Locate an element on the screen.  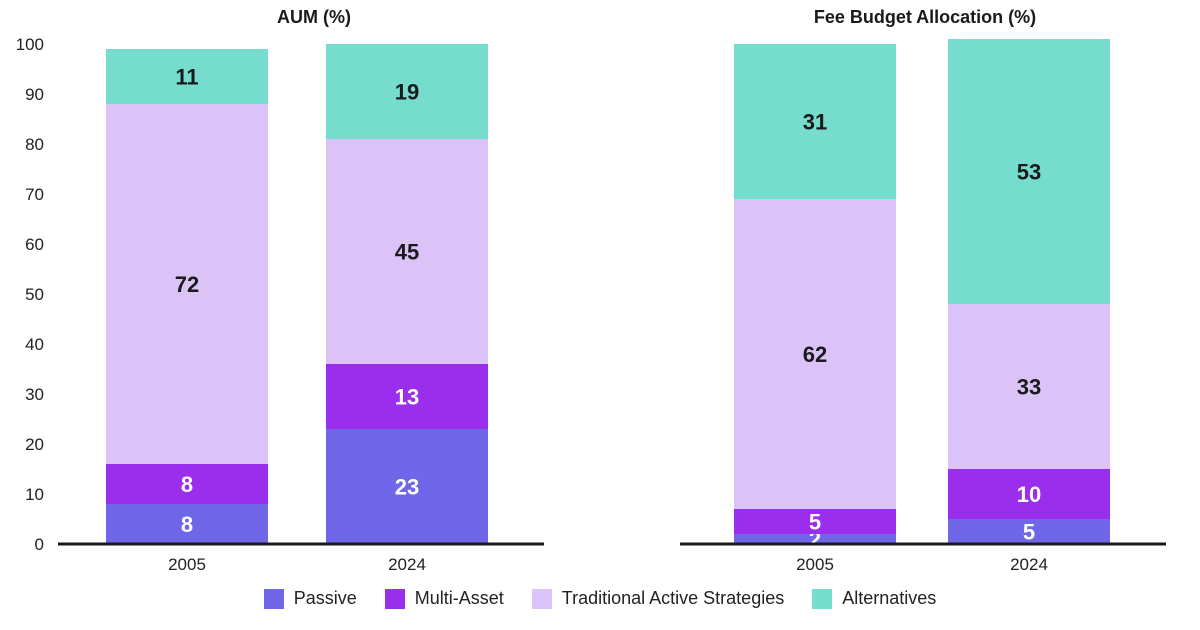
aum-y-tick-10: 10 is located at coordinates (34, 494).